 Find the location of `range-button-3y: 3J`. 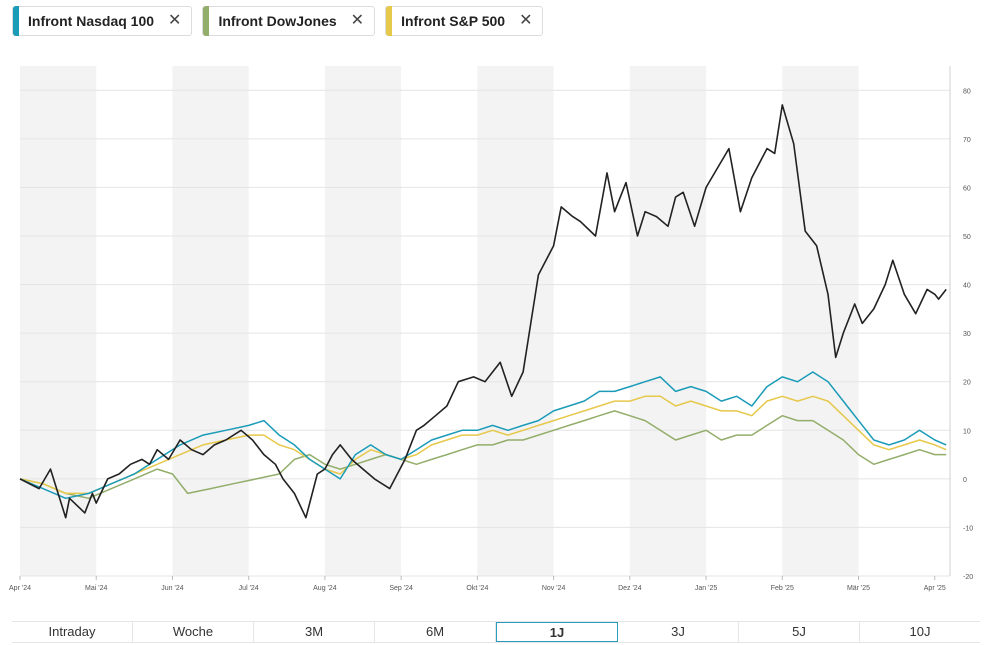

range-button-3y: 3J is located at coordinates (678, 632).